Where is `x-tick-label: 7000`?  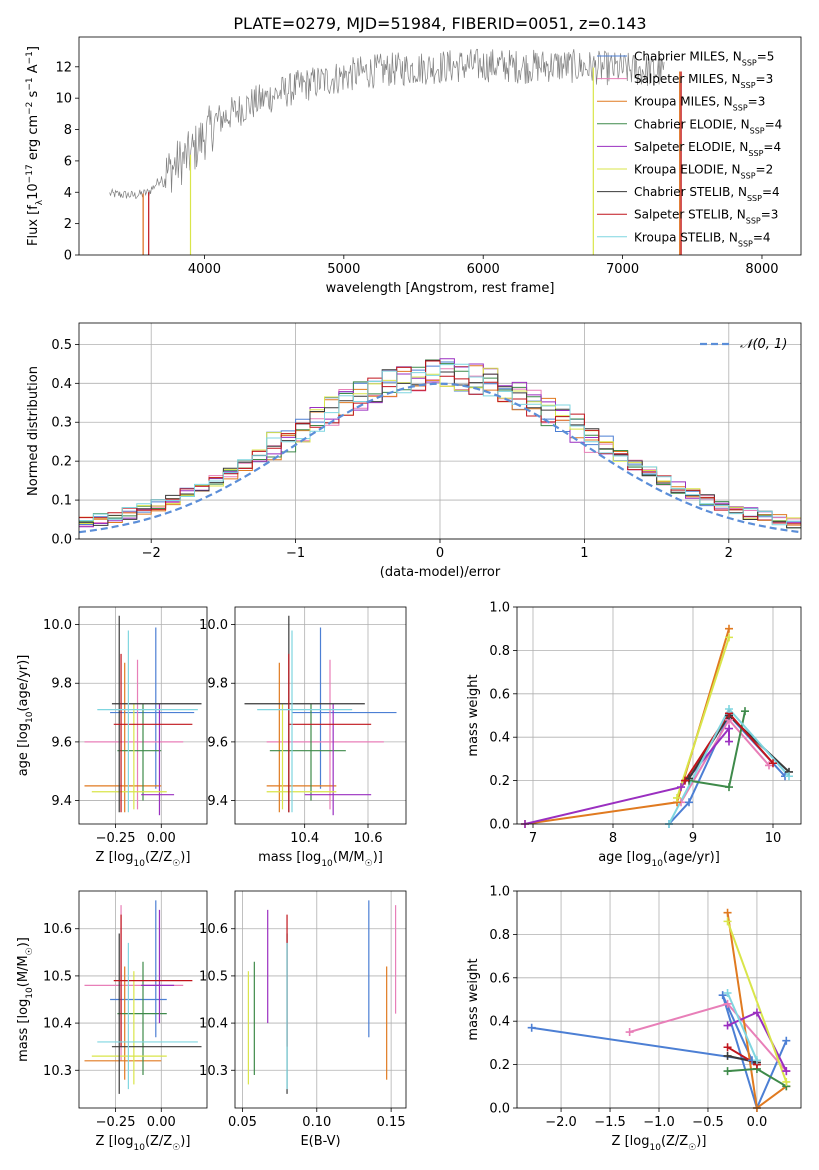
x-tick-label: 7000 is located at coordinates (622, 269).